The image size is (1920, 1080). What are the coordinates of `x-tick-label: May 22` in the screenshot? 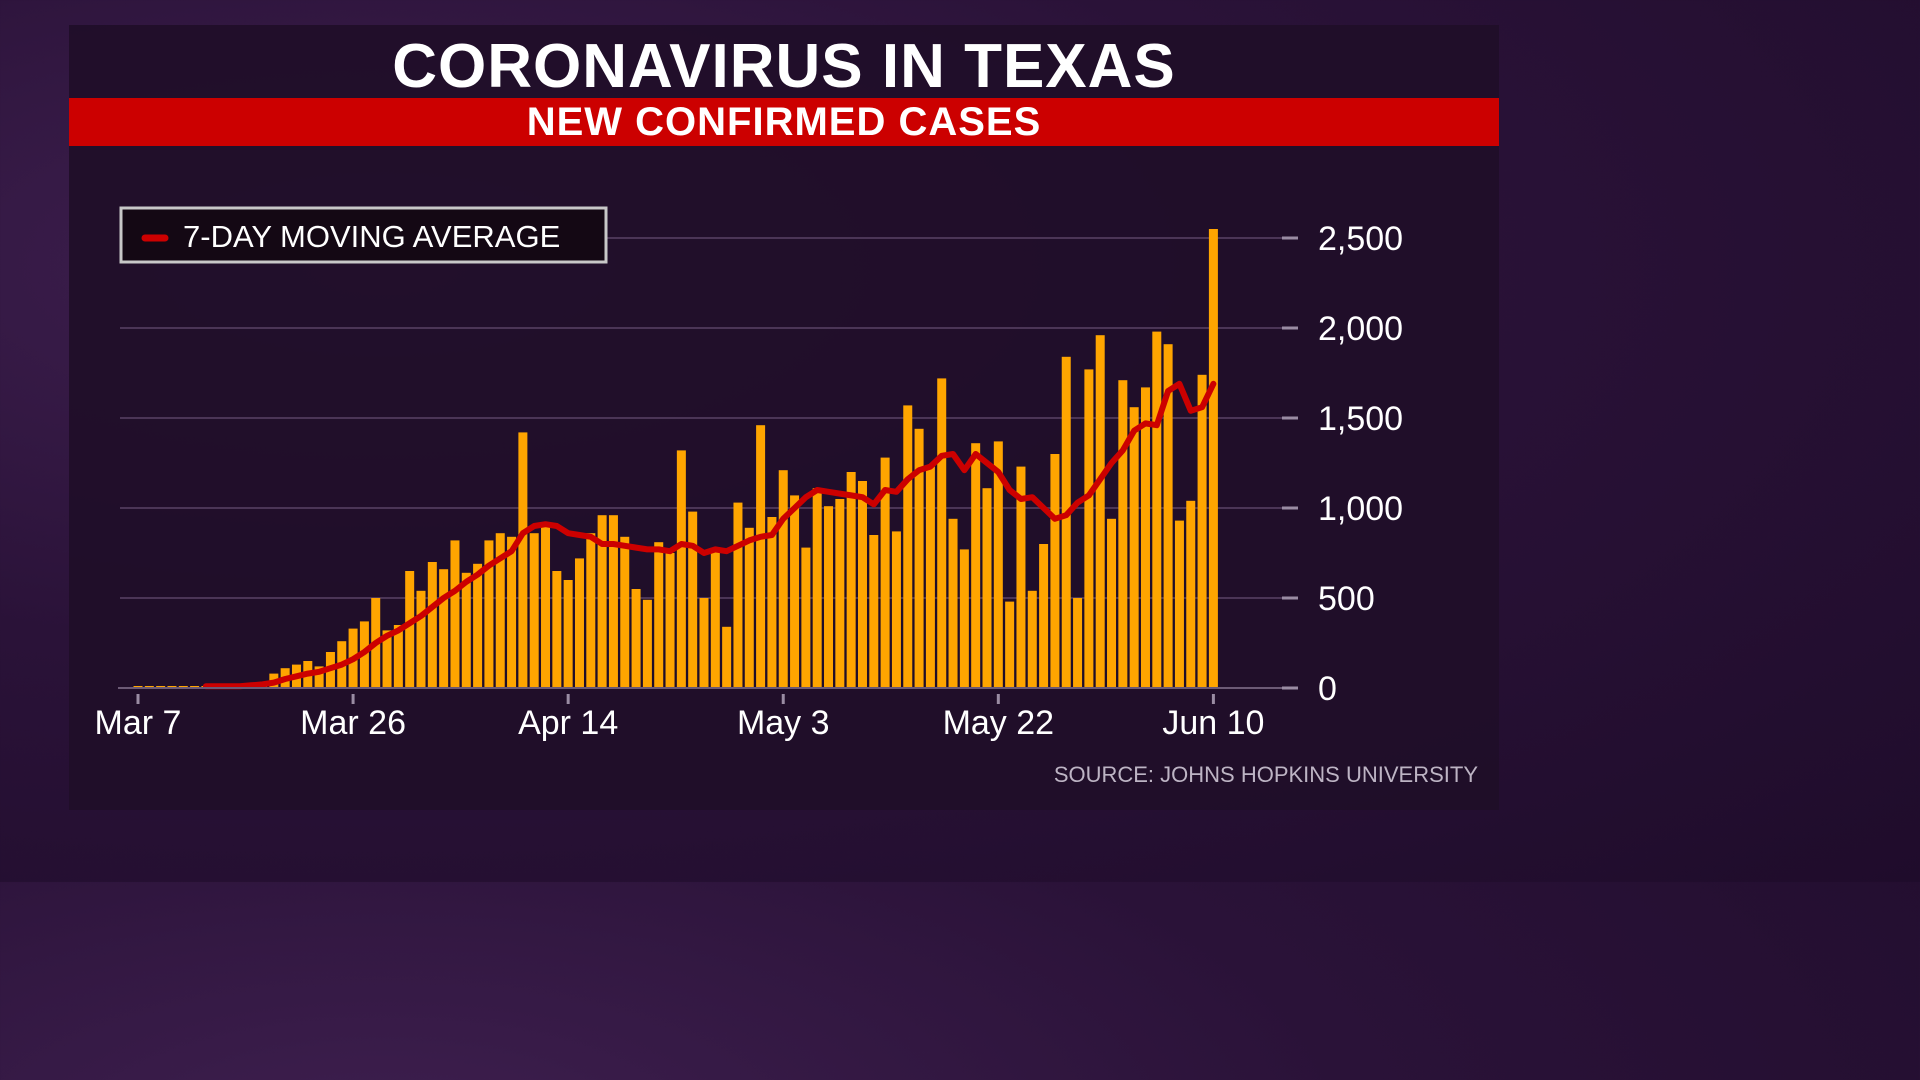 It's located at (999, 723).